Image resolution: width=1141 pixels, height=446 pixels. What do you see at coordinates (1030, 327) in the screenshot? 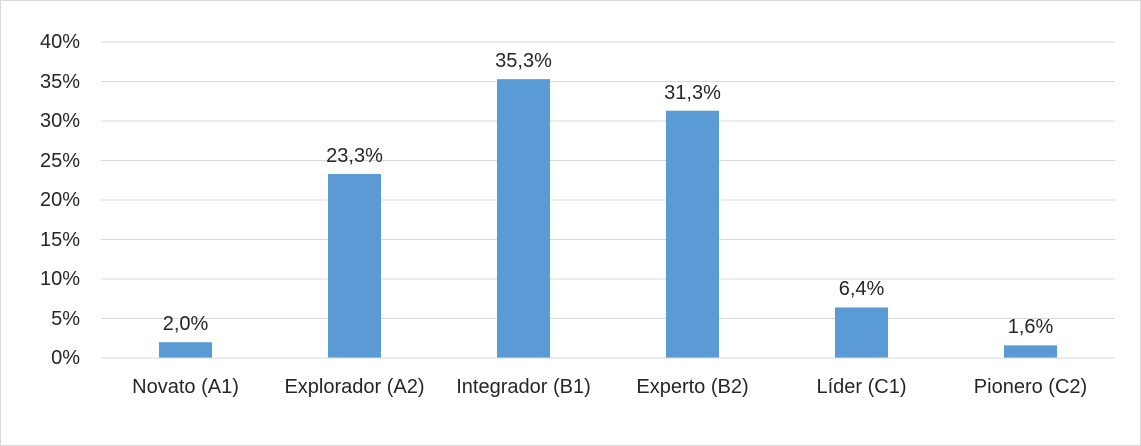
I see `value-label: 1,6%` at bounding box center [1030, 327].